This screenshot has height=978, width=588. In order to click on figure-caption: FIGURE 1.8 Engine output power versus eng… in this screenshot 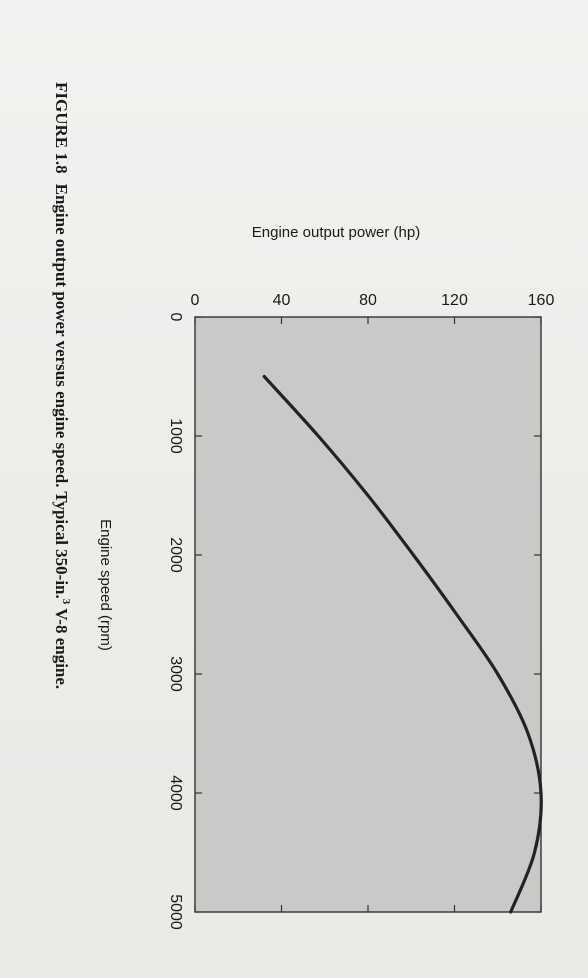, I will do `click(62, 385)`.